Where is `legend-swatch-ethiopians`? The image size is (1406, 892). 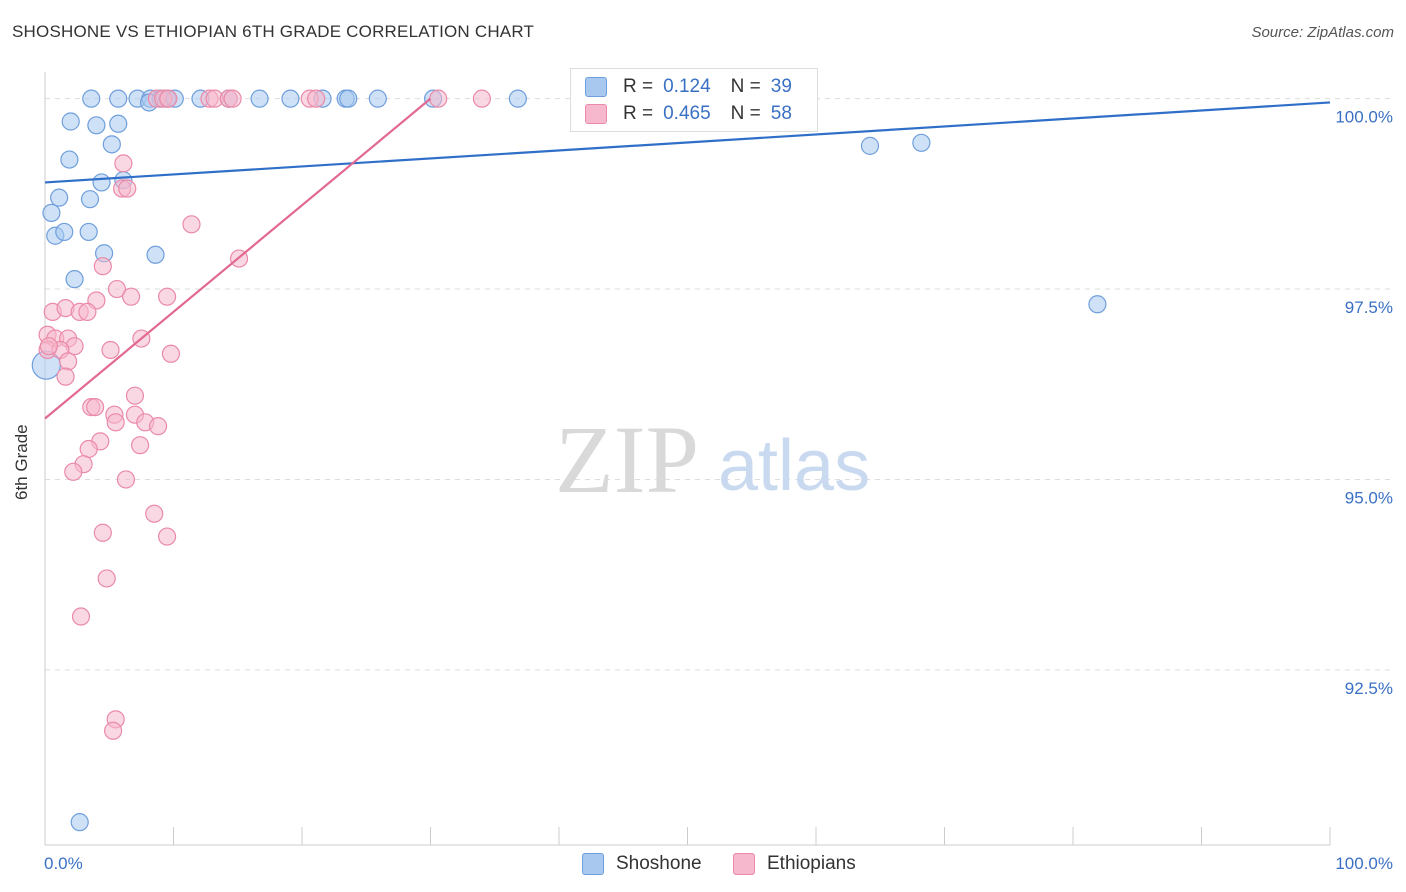 legend-swatch-ethiopians is located at coordinates (596, 114).